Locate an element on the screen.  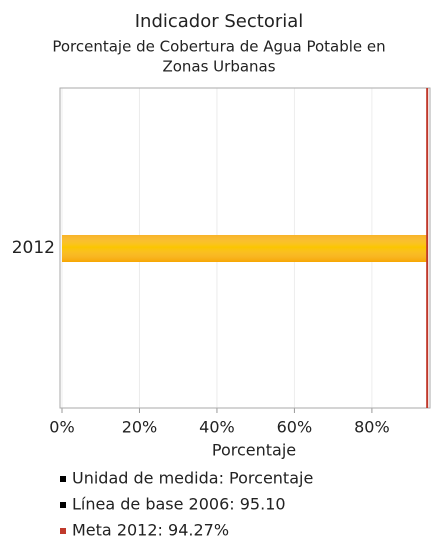
x-tick-label: 40% is located at coordinates (217, 427).